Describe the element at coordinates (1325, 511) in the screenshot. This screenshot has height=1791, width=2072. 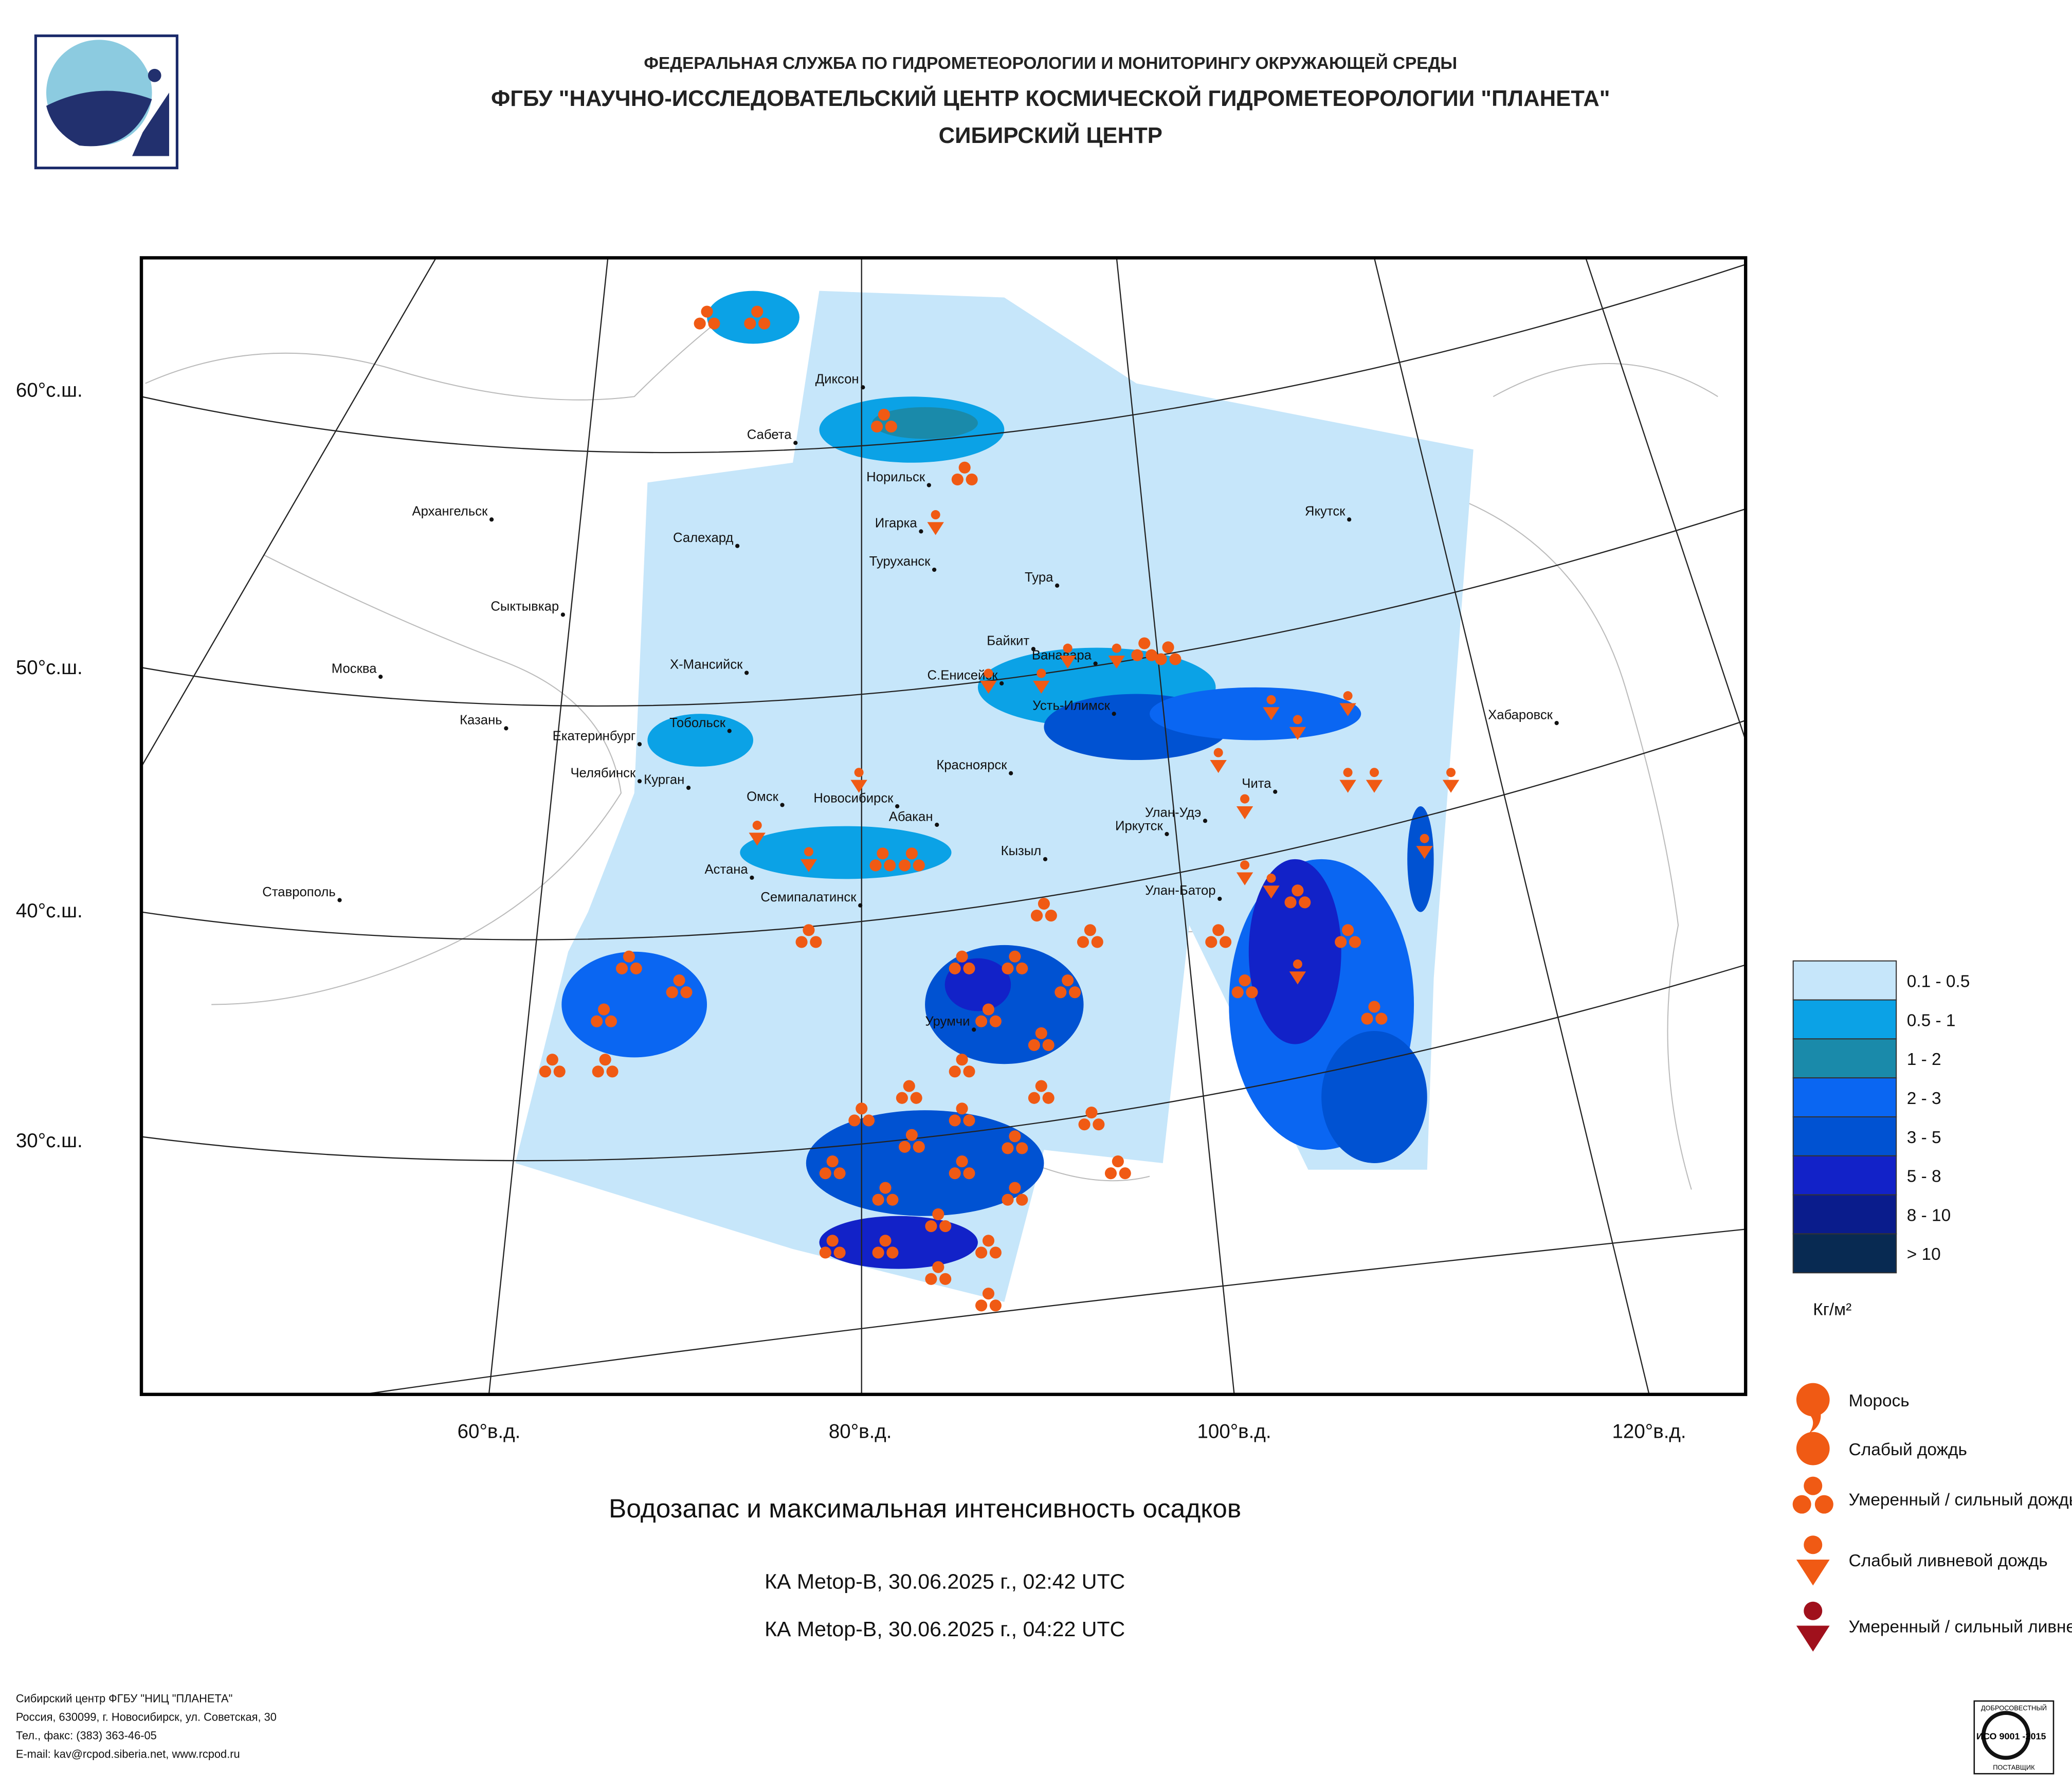
I see `city-label: Якутск` at that location.